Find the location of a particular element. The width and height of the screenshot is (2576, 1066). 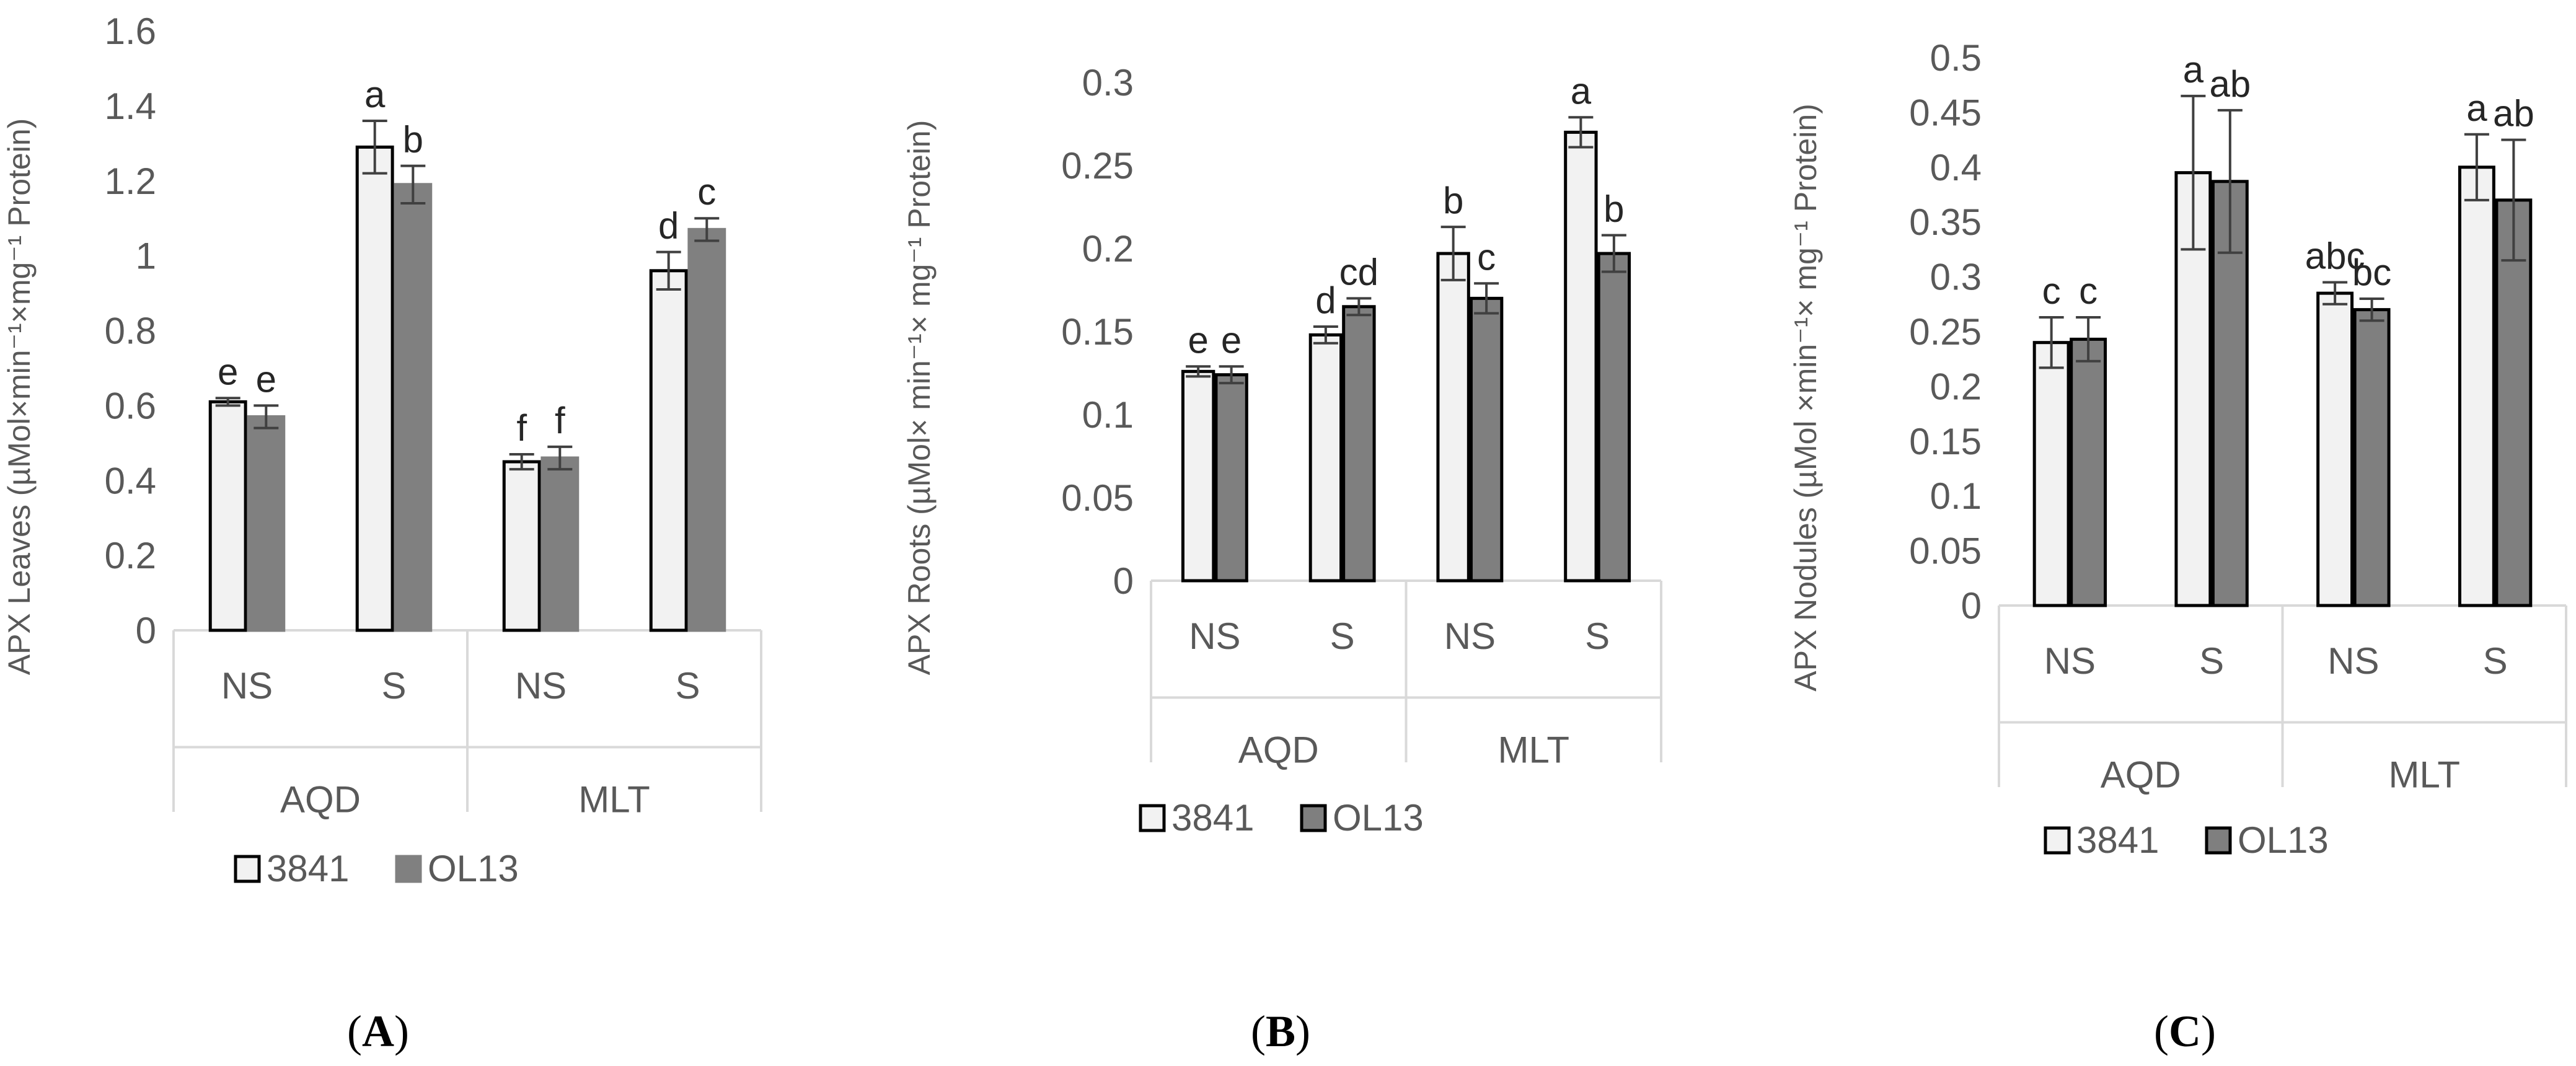

significance-letter: cd is located at coordinates (1358, 272).